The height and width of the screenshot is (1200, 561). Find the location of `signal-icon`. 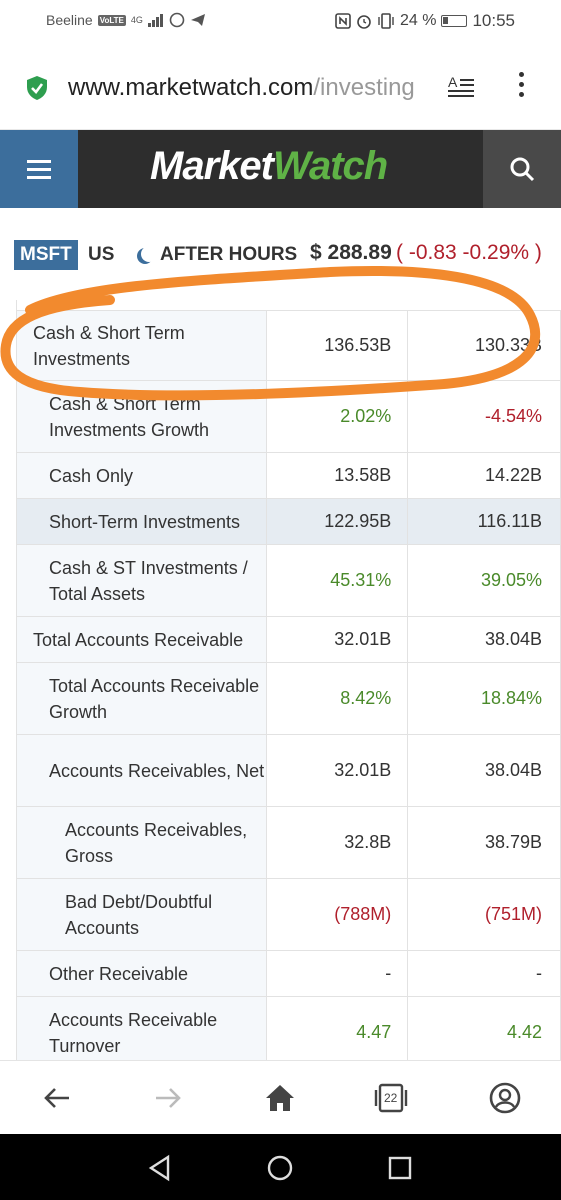

signal-icon is located at coordinates (155, 20).